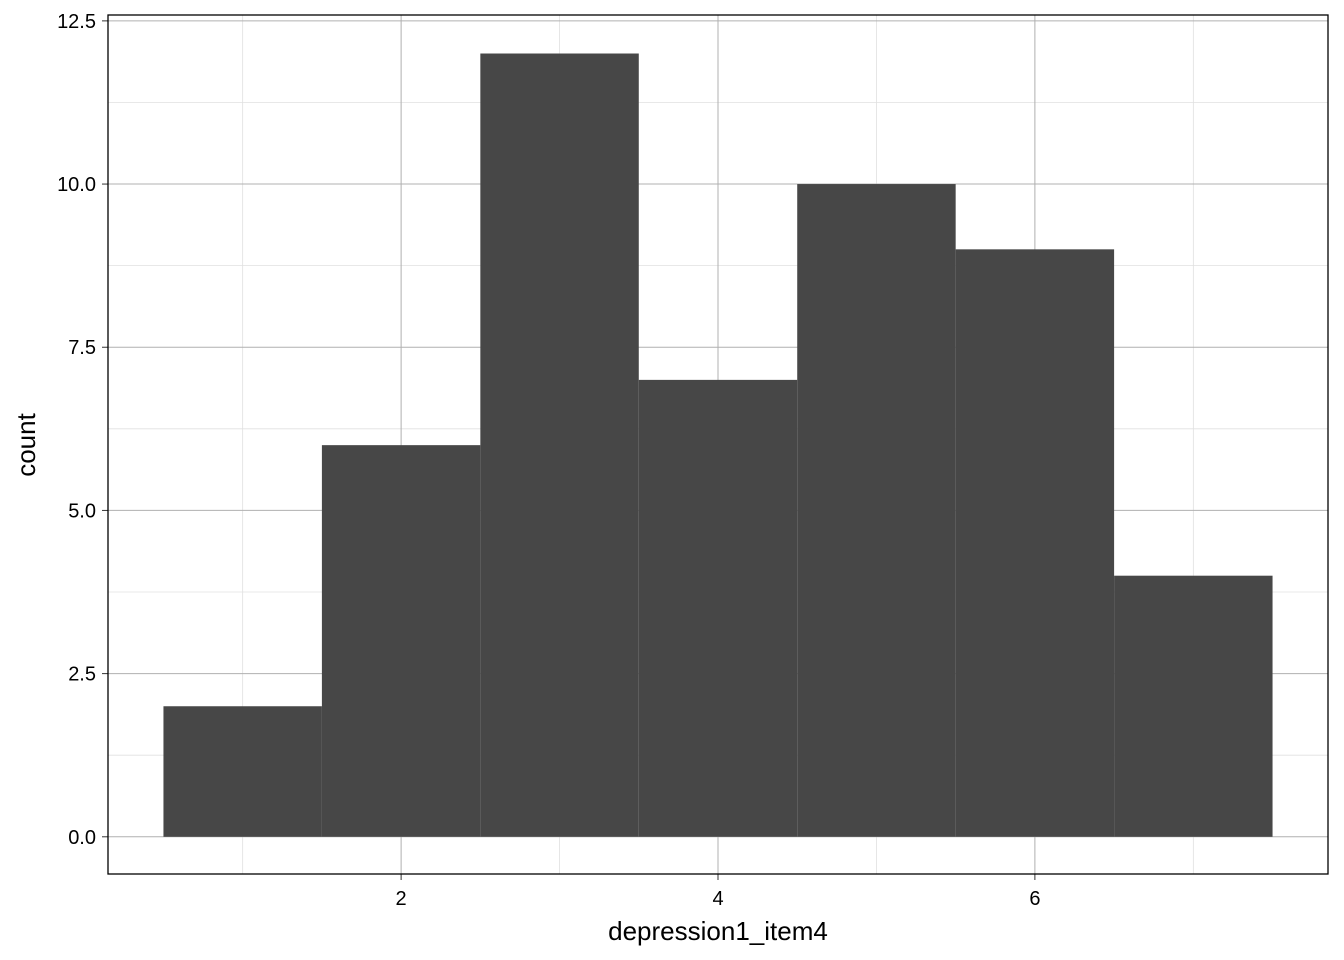 This screenshot has height=960, width=1344. Describe the element at coordinates (82, 348) in the screenshot. I see `y-tick-label: 7.5` at that location.